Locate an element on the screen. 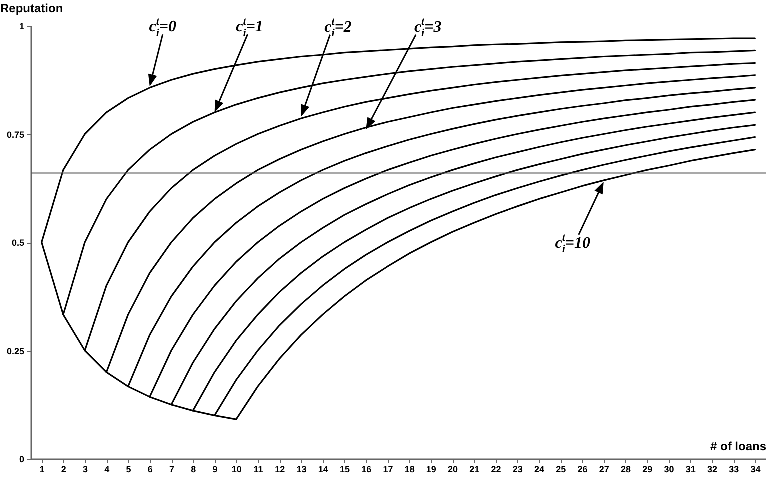 Image resolution: width=771 pixels, height=478 pixels. x-tick-label: 20 is located at coordinates (453, 469).